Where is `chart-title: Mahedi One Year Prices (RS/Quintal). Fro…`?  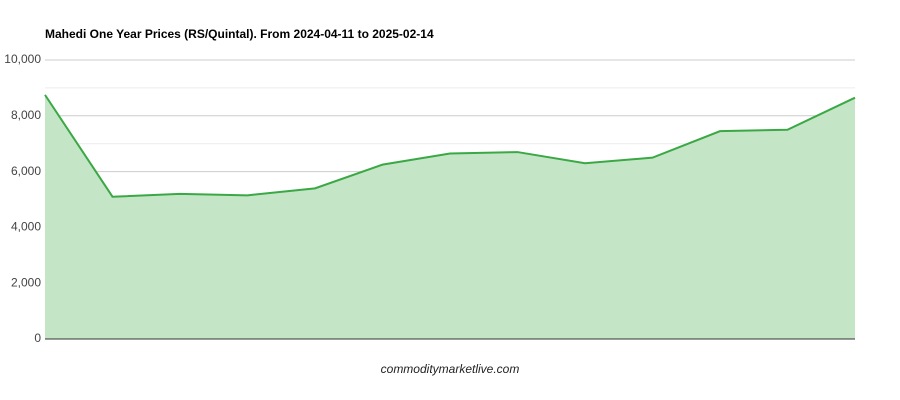 chart-title: Mahedi One Year Prices (RS/Quintal). Fro… is located at coordinates (239, 34).